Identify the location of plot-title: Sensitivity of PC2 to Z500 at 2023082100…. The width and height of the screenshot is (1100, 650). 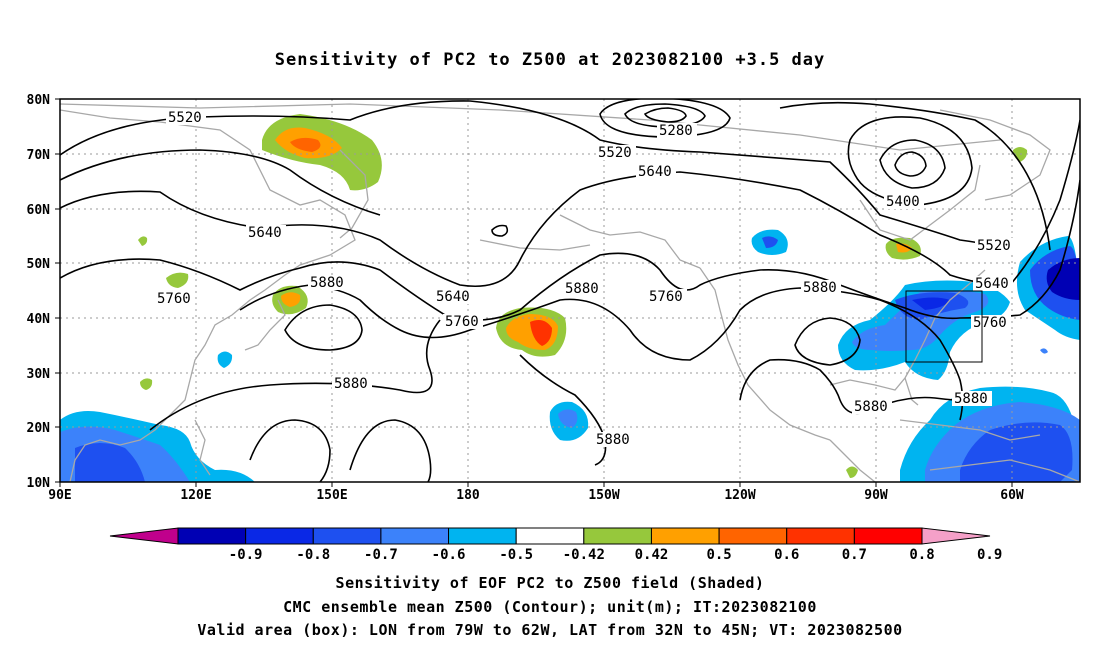
(550, 60).